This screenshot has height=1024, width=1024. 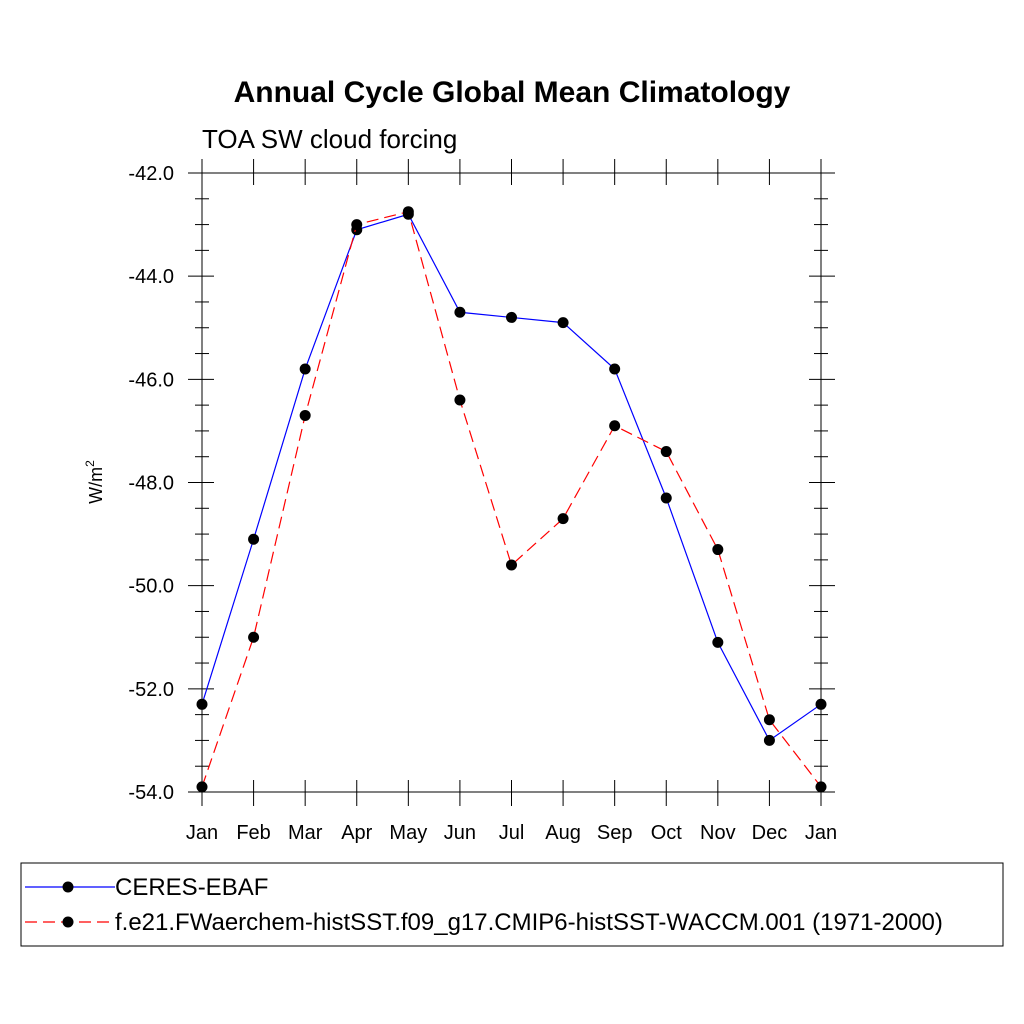 I want to click on x-tick-label: Nov, so click(x=718, y=833).